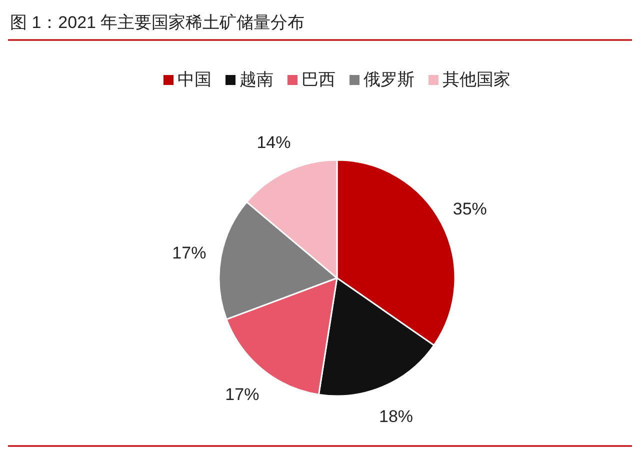 This screenshot has width=640, height=454. What do you see at coordinates (469, 208) in the screenshot?
I see `data-label: 35%` at bounding box center [469, 208].